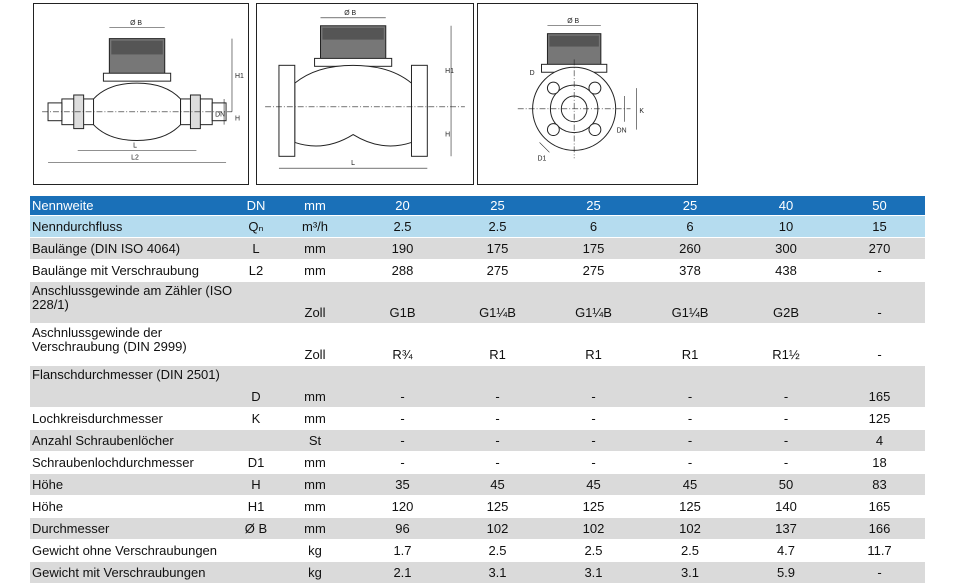 This screenshot has width=960, height=586. I want to click on row-value: 1.7, so click(402, 550).